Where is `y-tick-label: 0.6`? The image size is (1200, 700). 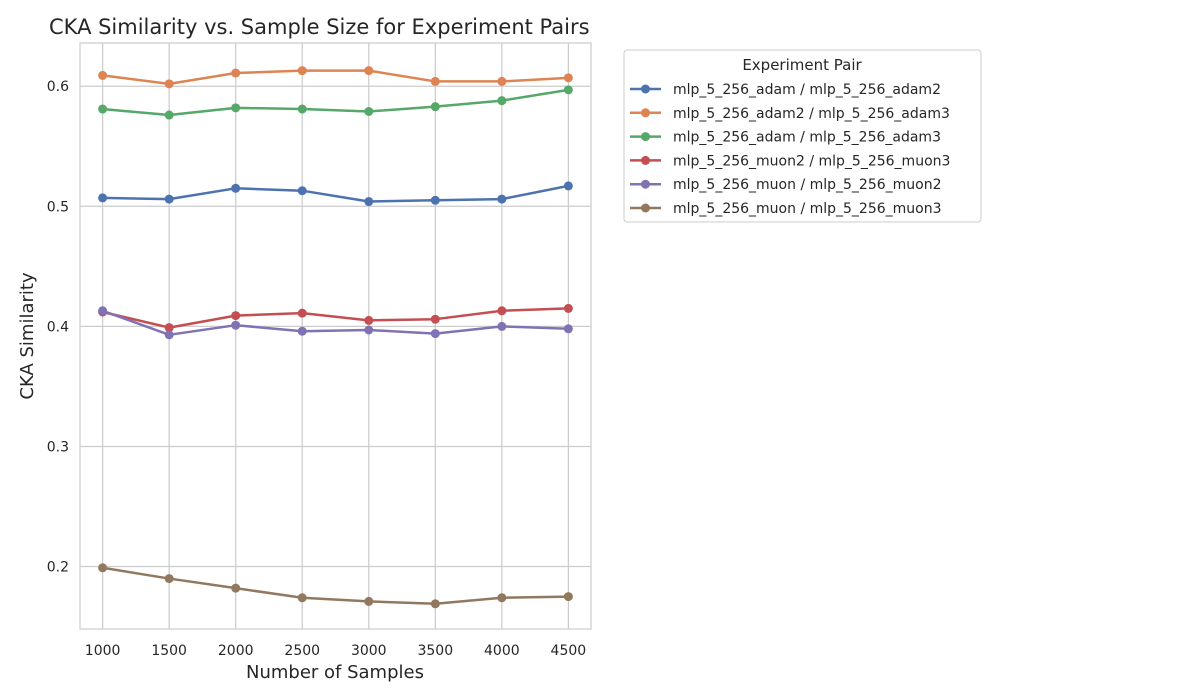
y-tick-label: 0.6 is located at coordinates (58, 87).